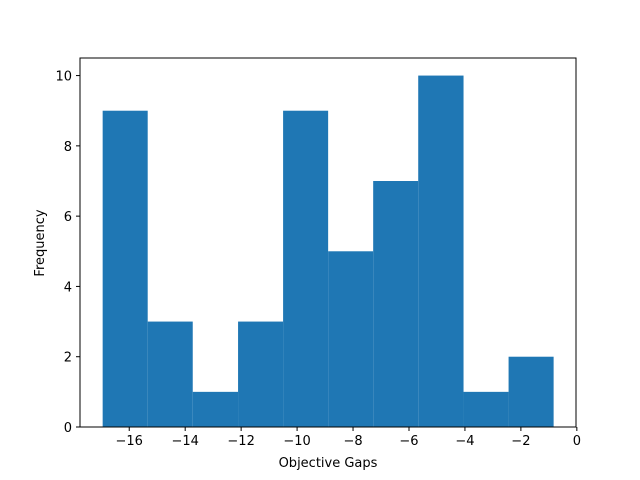  I want to click on y-tick-label: 2, so click(68, 358).